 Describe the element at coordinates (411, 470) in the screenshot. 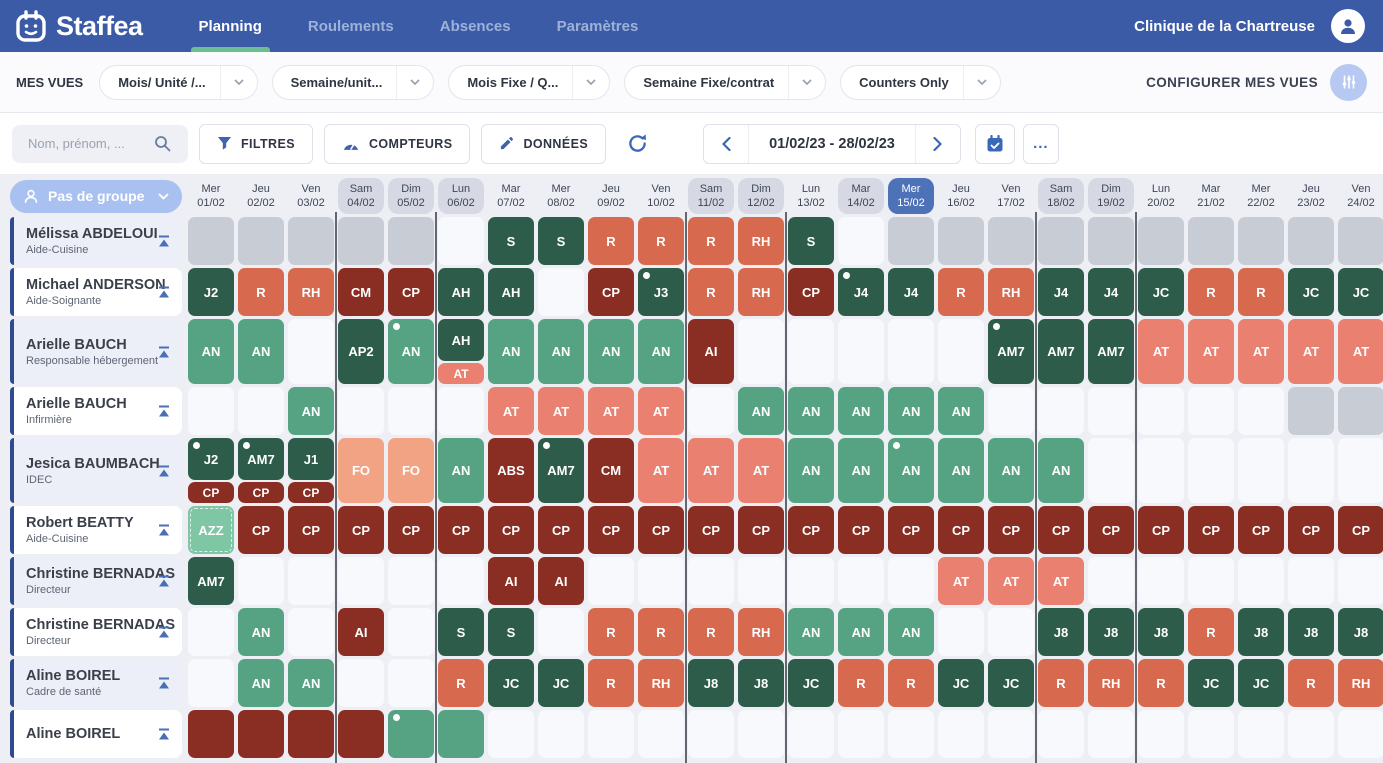

I see `shift-cell: FO` at that location.